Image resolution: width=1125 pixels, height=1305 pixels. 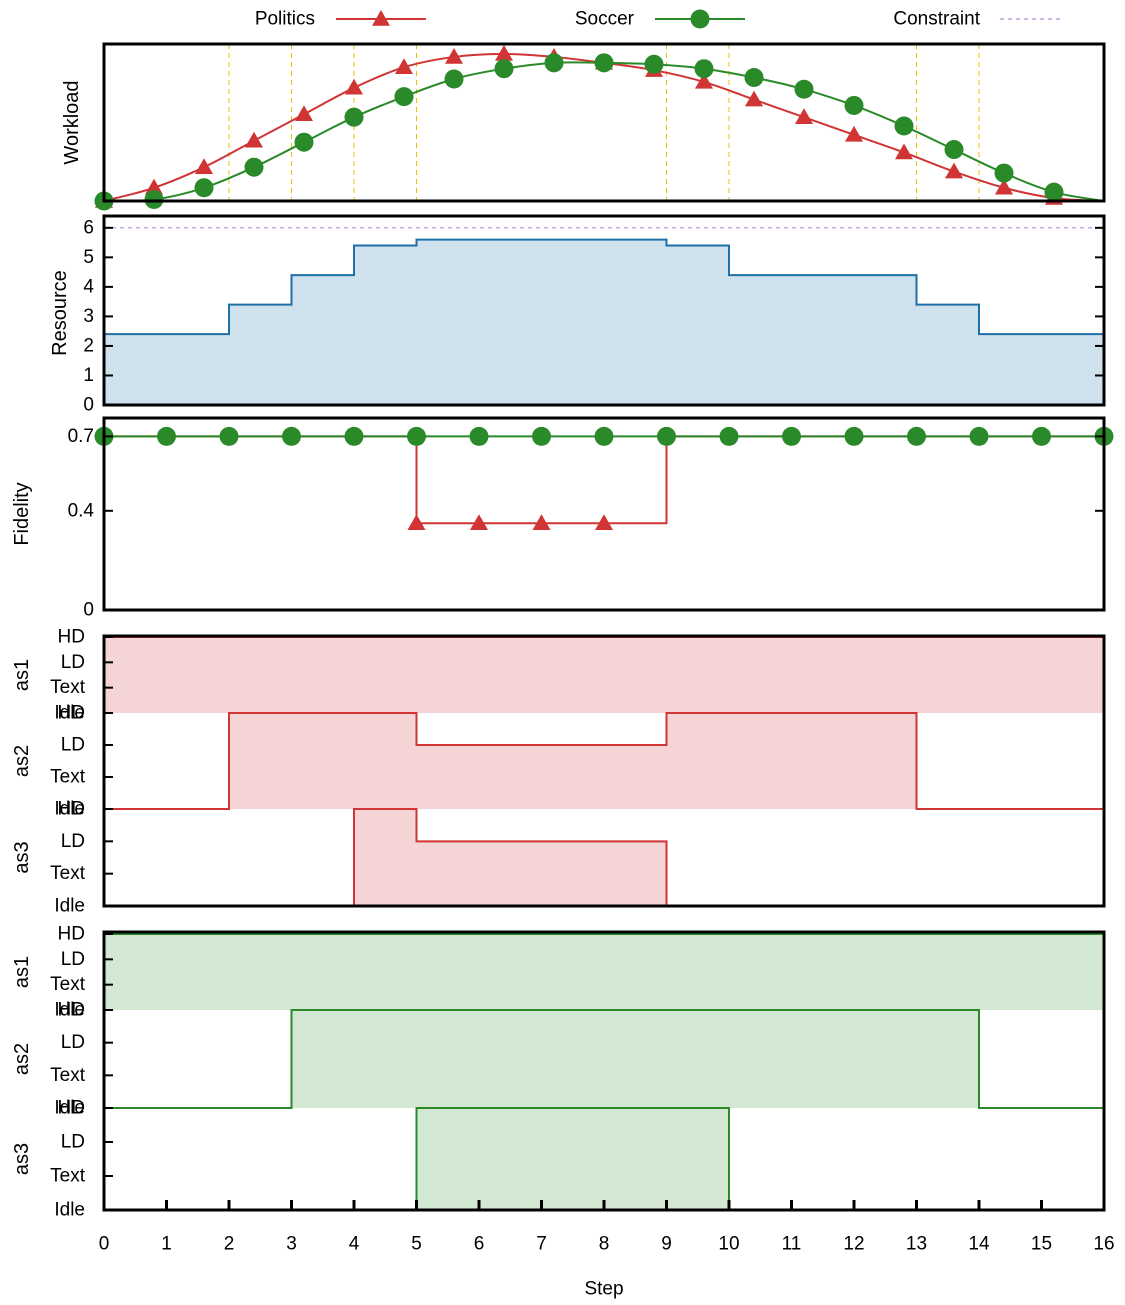 What do you see at coordinates (604, 675) in the screenshot?
I see `politics-as1-state-area` at bounding box center [604, 675].